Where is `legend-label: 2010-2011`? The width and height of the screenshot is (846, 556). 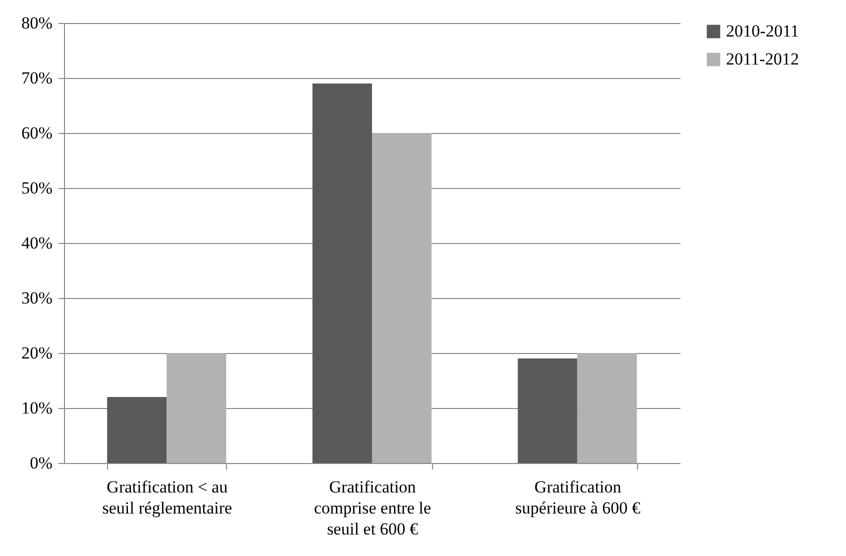 legend-label: 2010-2011 is located at coordinates (763, 31).